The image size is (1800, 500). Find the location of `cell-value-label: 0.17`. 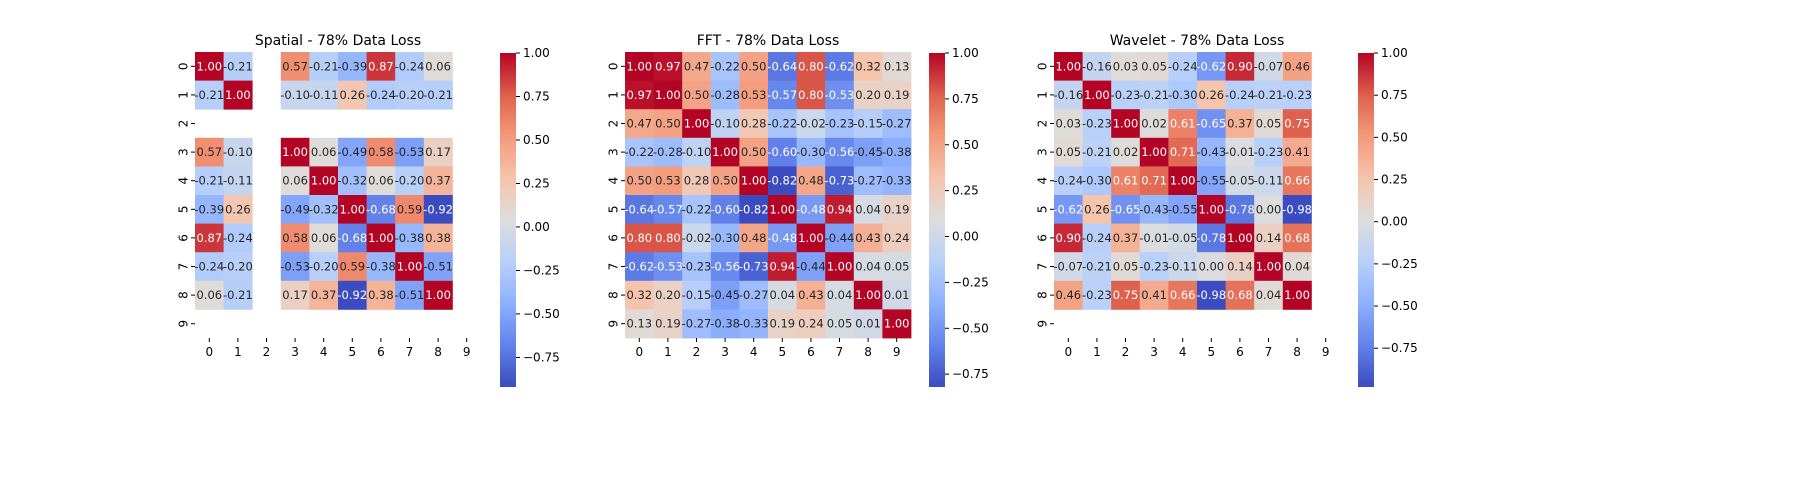

cell-value-label: 0.17 is located at coordinates (438, 152).